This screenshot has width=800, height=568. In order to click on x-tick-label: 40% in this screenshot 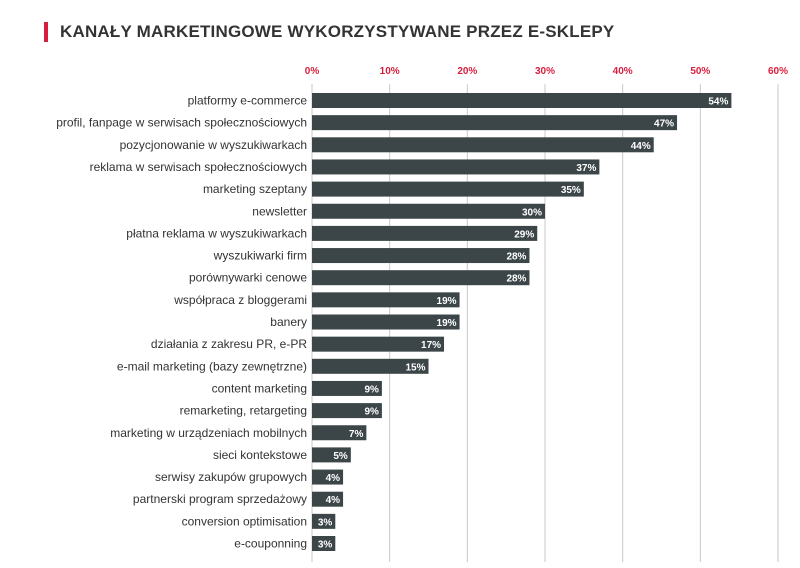, I will do `click(623, 71)`.